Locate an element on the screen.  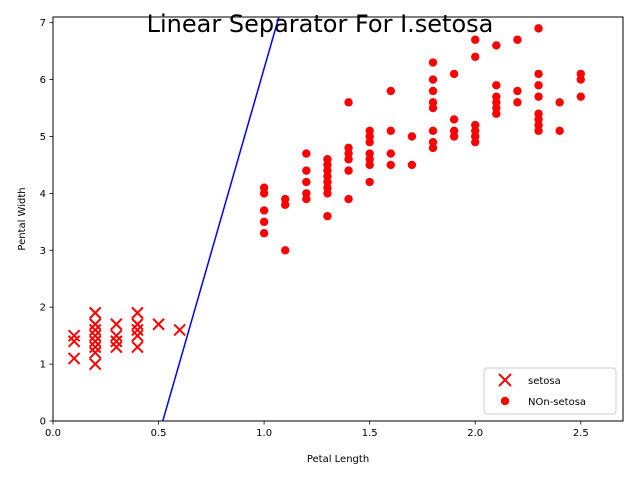
x-tick-label: 2.5 is located at coordinates (581, 433).